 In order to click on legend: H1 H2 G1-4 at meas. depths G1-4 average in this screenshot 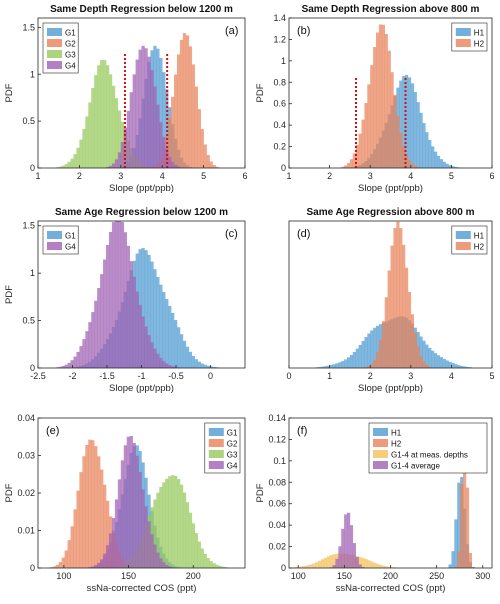, I will do `click(428, 448)`.